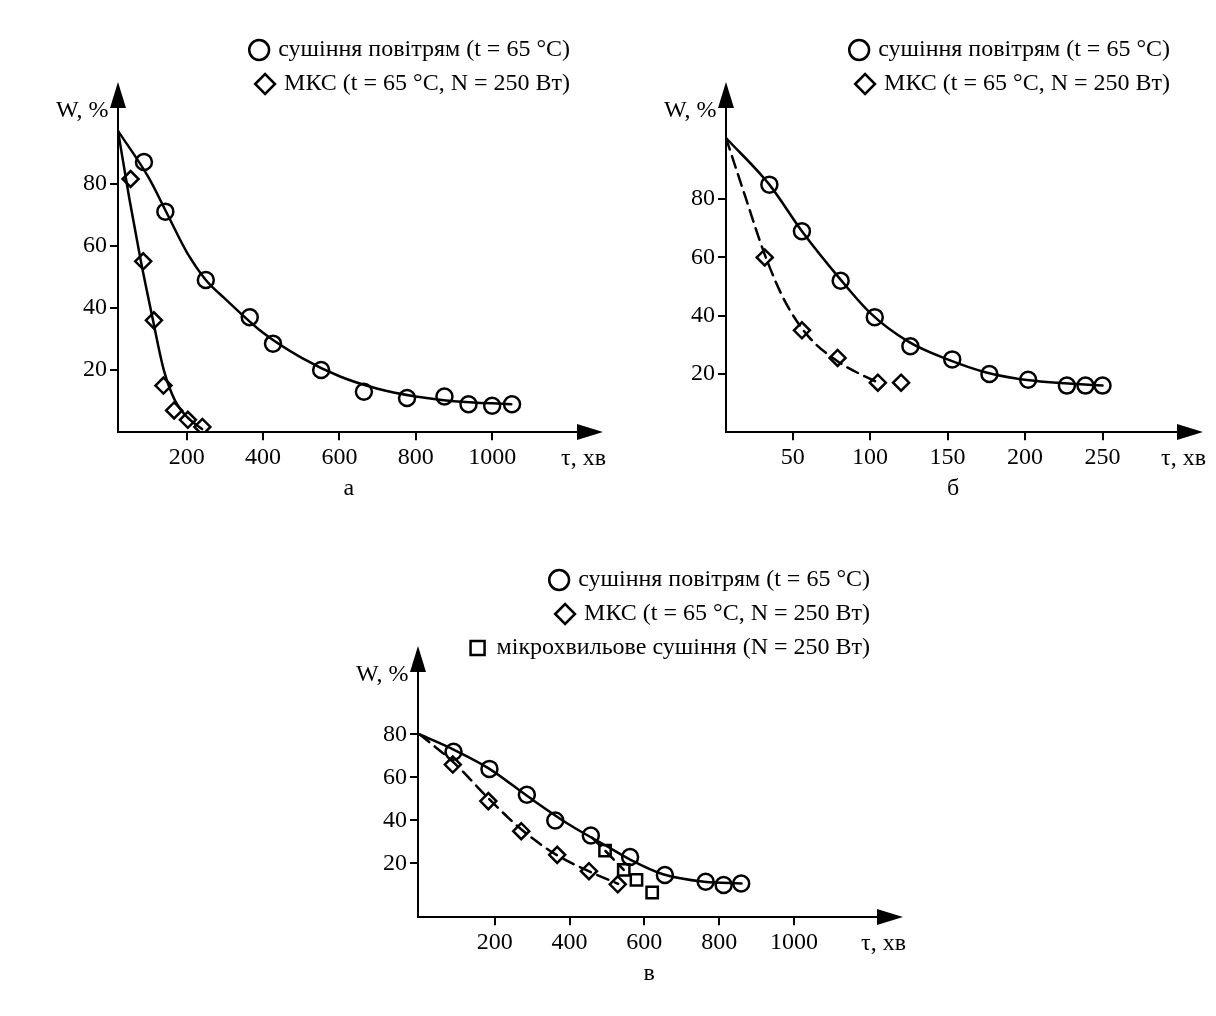 The width and height of the screenshot is (1216, 1016). What do you see at coordinates (349, 488) in the screenshot?
I see `text: а` at bounding box center [349, 488].